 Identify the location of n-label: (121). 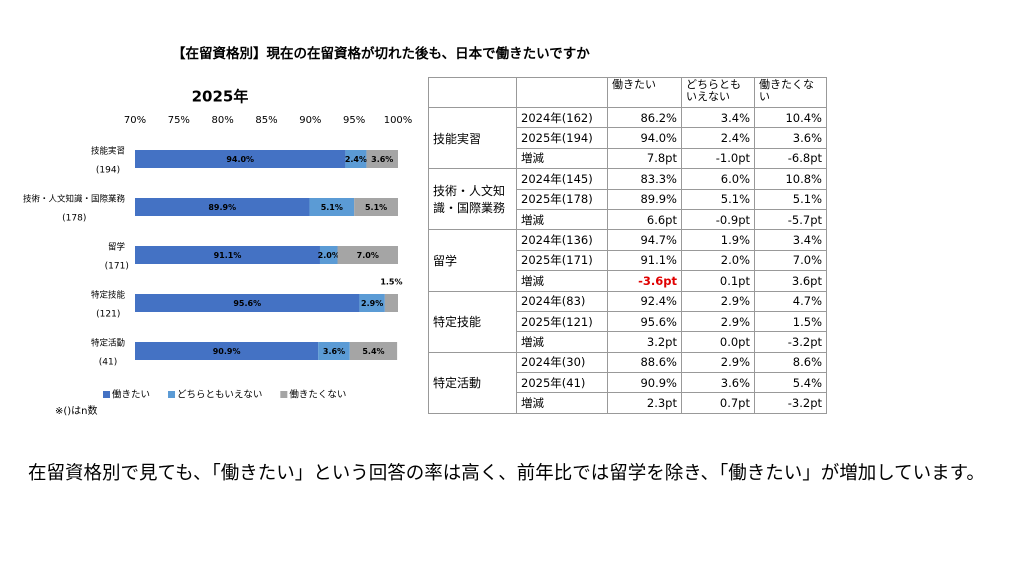
(108, 315).